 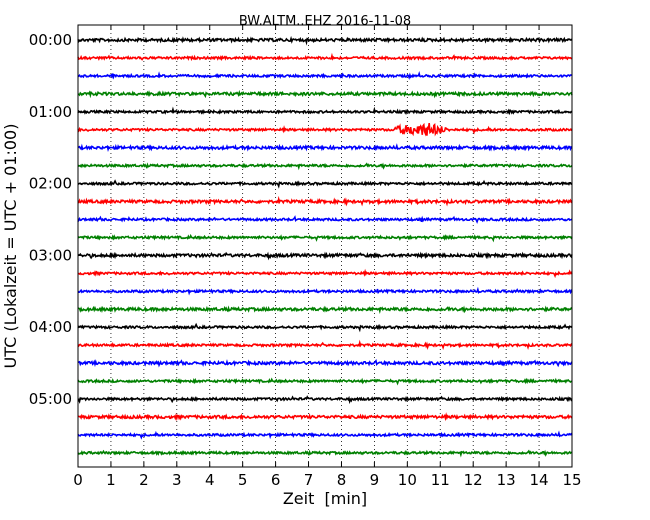 I want to click on x-tick-label: 0, so click(x=78, y=480).